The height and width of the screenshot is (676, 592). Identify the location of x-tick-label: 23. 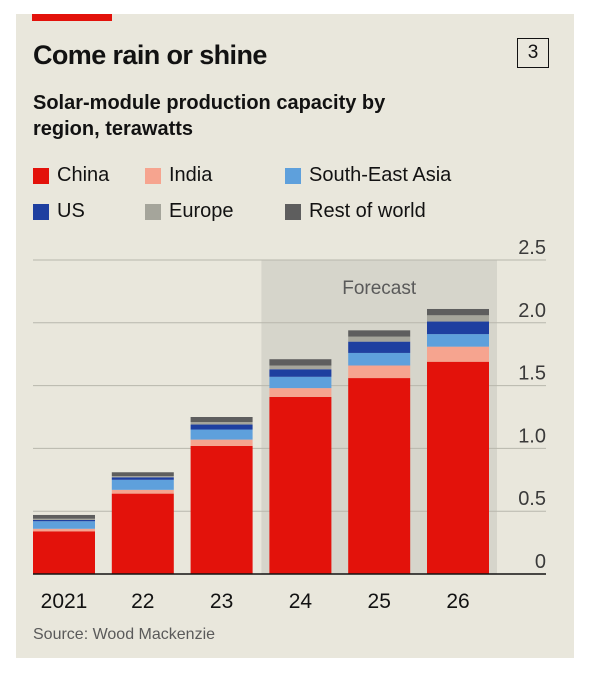
(221, 601).